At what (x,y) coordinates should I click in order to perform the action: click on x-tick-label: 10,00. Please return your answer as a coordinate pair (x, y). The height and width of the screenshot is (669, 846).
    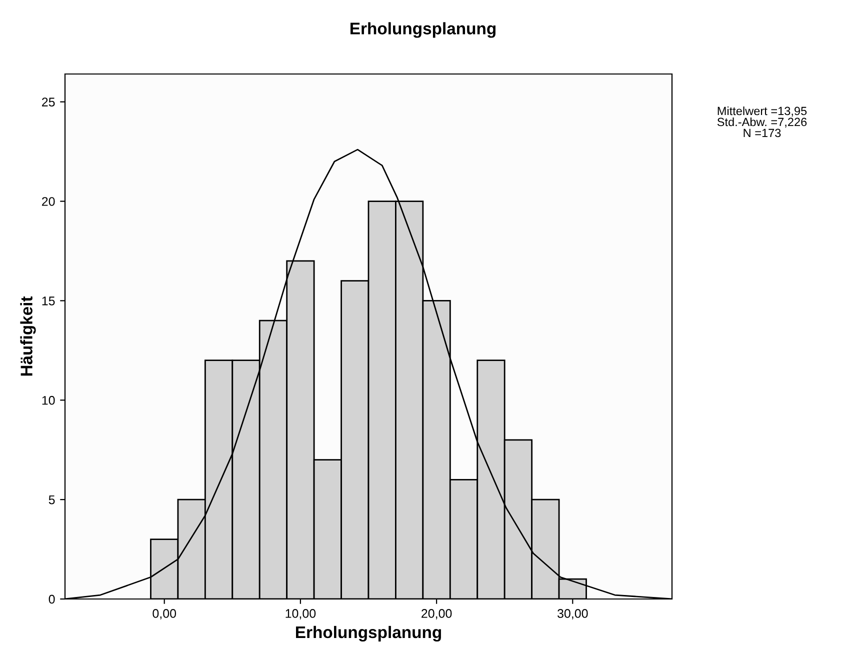
    Looking at the image, I should click on (301, 614).